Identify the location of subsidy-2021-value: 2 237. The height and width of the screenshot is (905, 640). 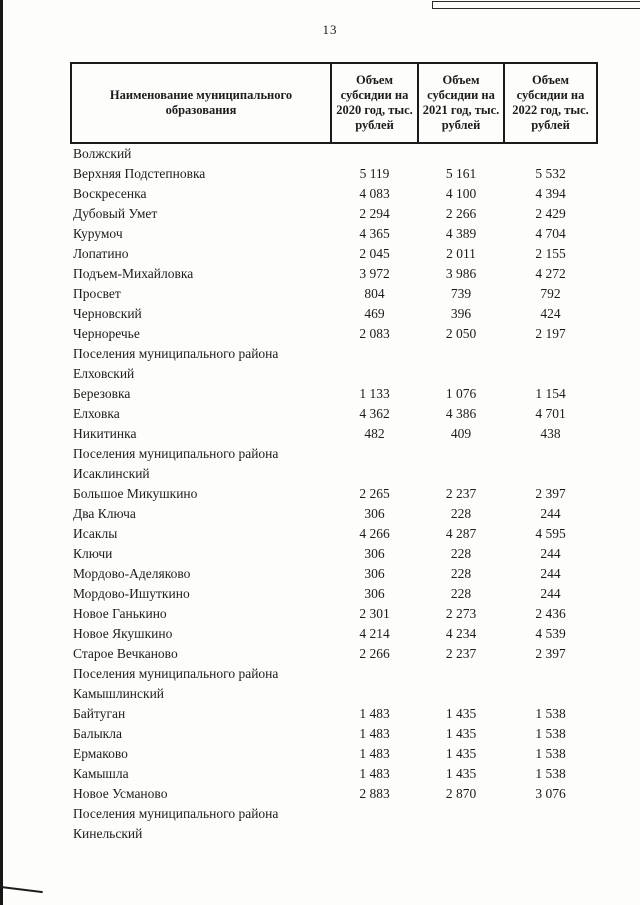
(461, 653).